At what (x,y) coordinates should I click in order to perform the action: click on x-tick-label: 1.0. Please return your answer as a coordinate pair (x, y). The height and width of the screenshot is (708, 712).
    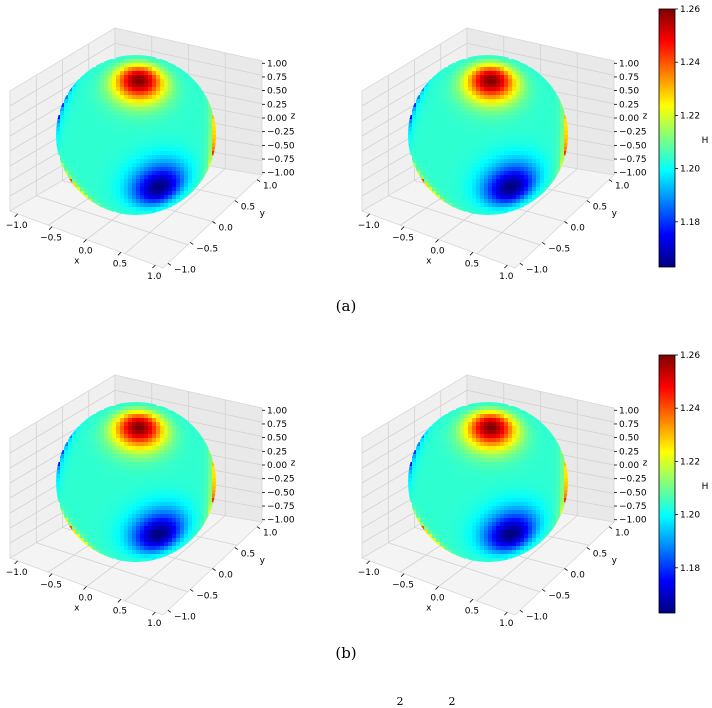
    Looking at the image, I should click on (154, 624).